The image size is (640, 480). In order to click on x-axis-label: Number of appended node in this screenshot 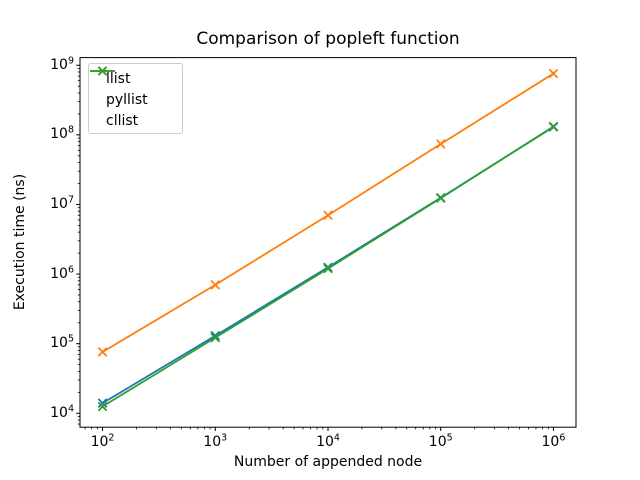, I will do `click(328, 462)`.